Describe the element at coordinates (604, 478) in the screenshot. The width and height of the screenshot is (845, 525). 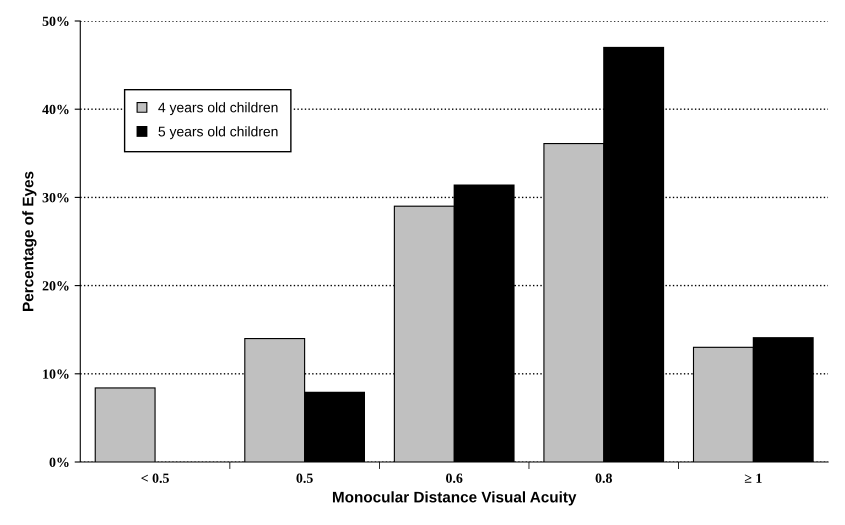
I see `x-tick-label: 0.8` at that location.